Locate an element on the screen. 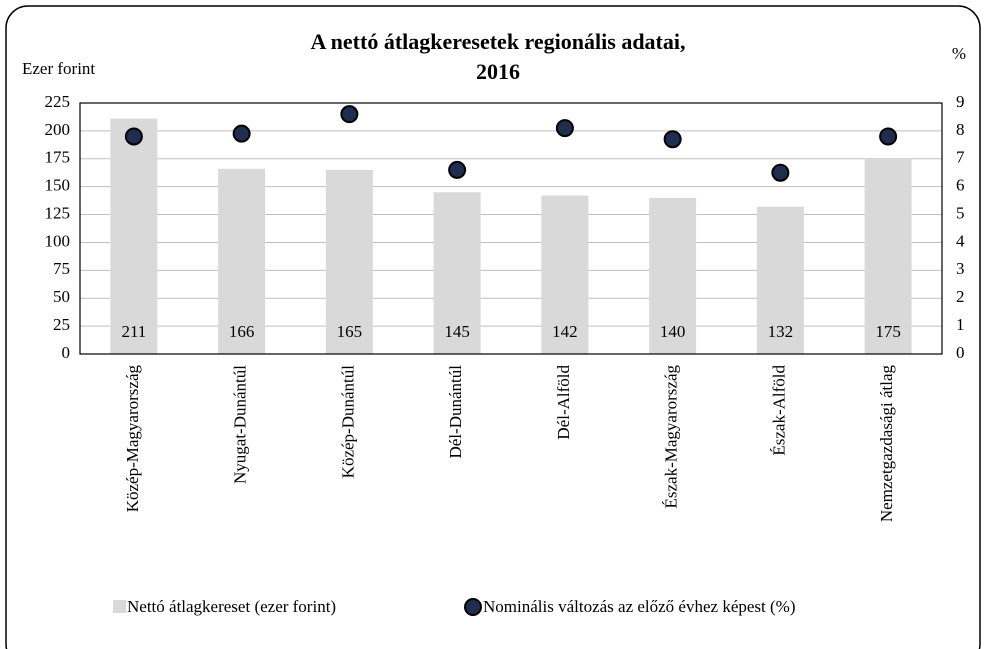 The height and width of the screenshot is (649, 987). y-tick-label: 75 is located at coordinates (61, 268).